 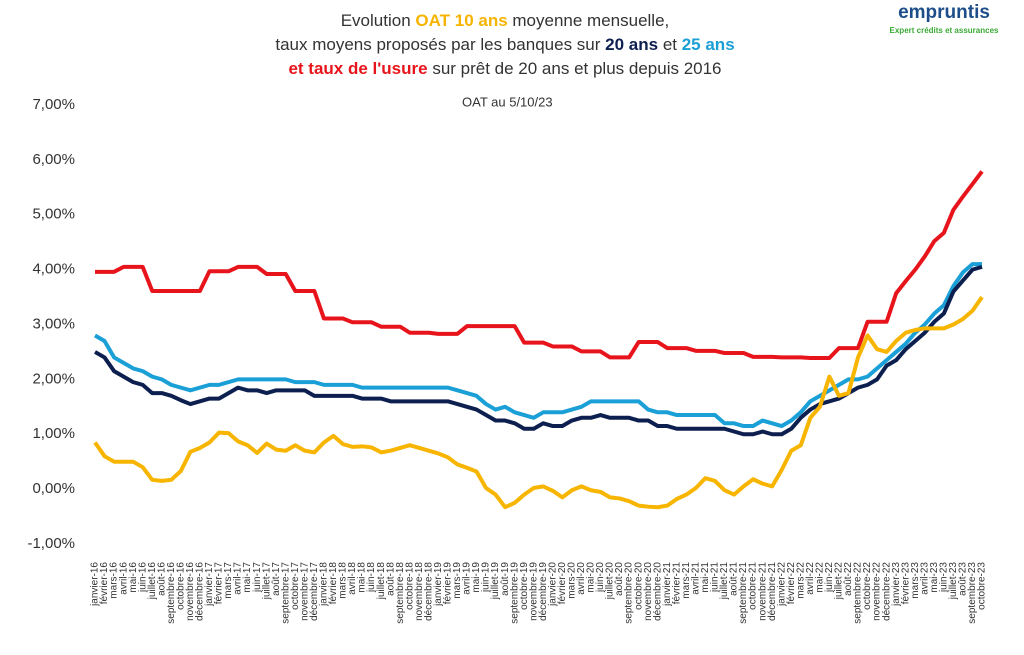 I want to click on x-tick-label: juillet-20, so click(x=610, y=581).